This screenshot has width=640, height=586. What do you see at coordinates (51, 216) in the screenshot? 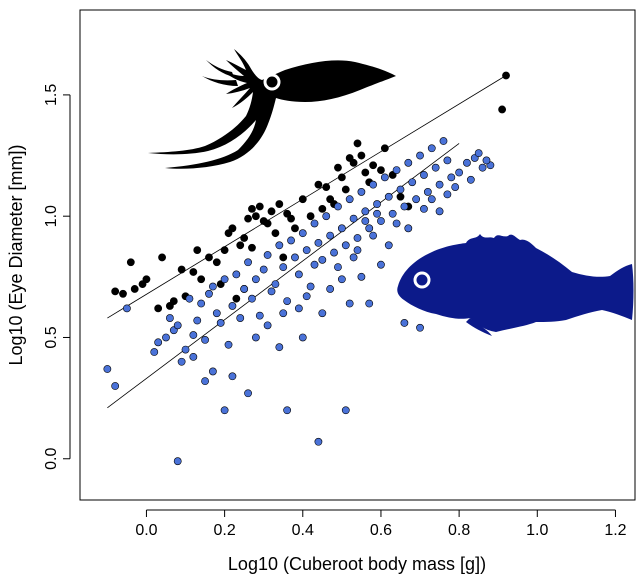
I see `y-tick-label: 1.0` at bounding box center [51, 216].